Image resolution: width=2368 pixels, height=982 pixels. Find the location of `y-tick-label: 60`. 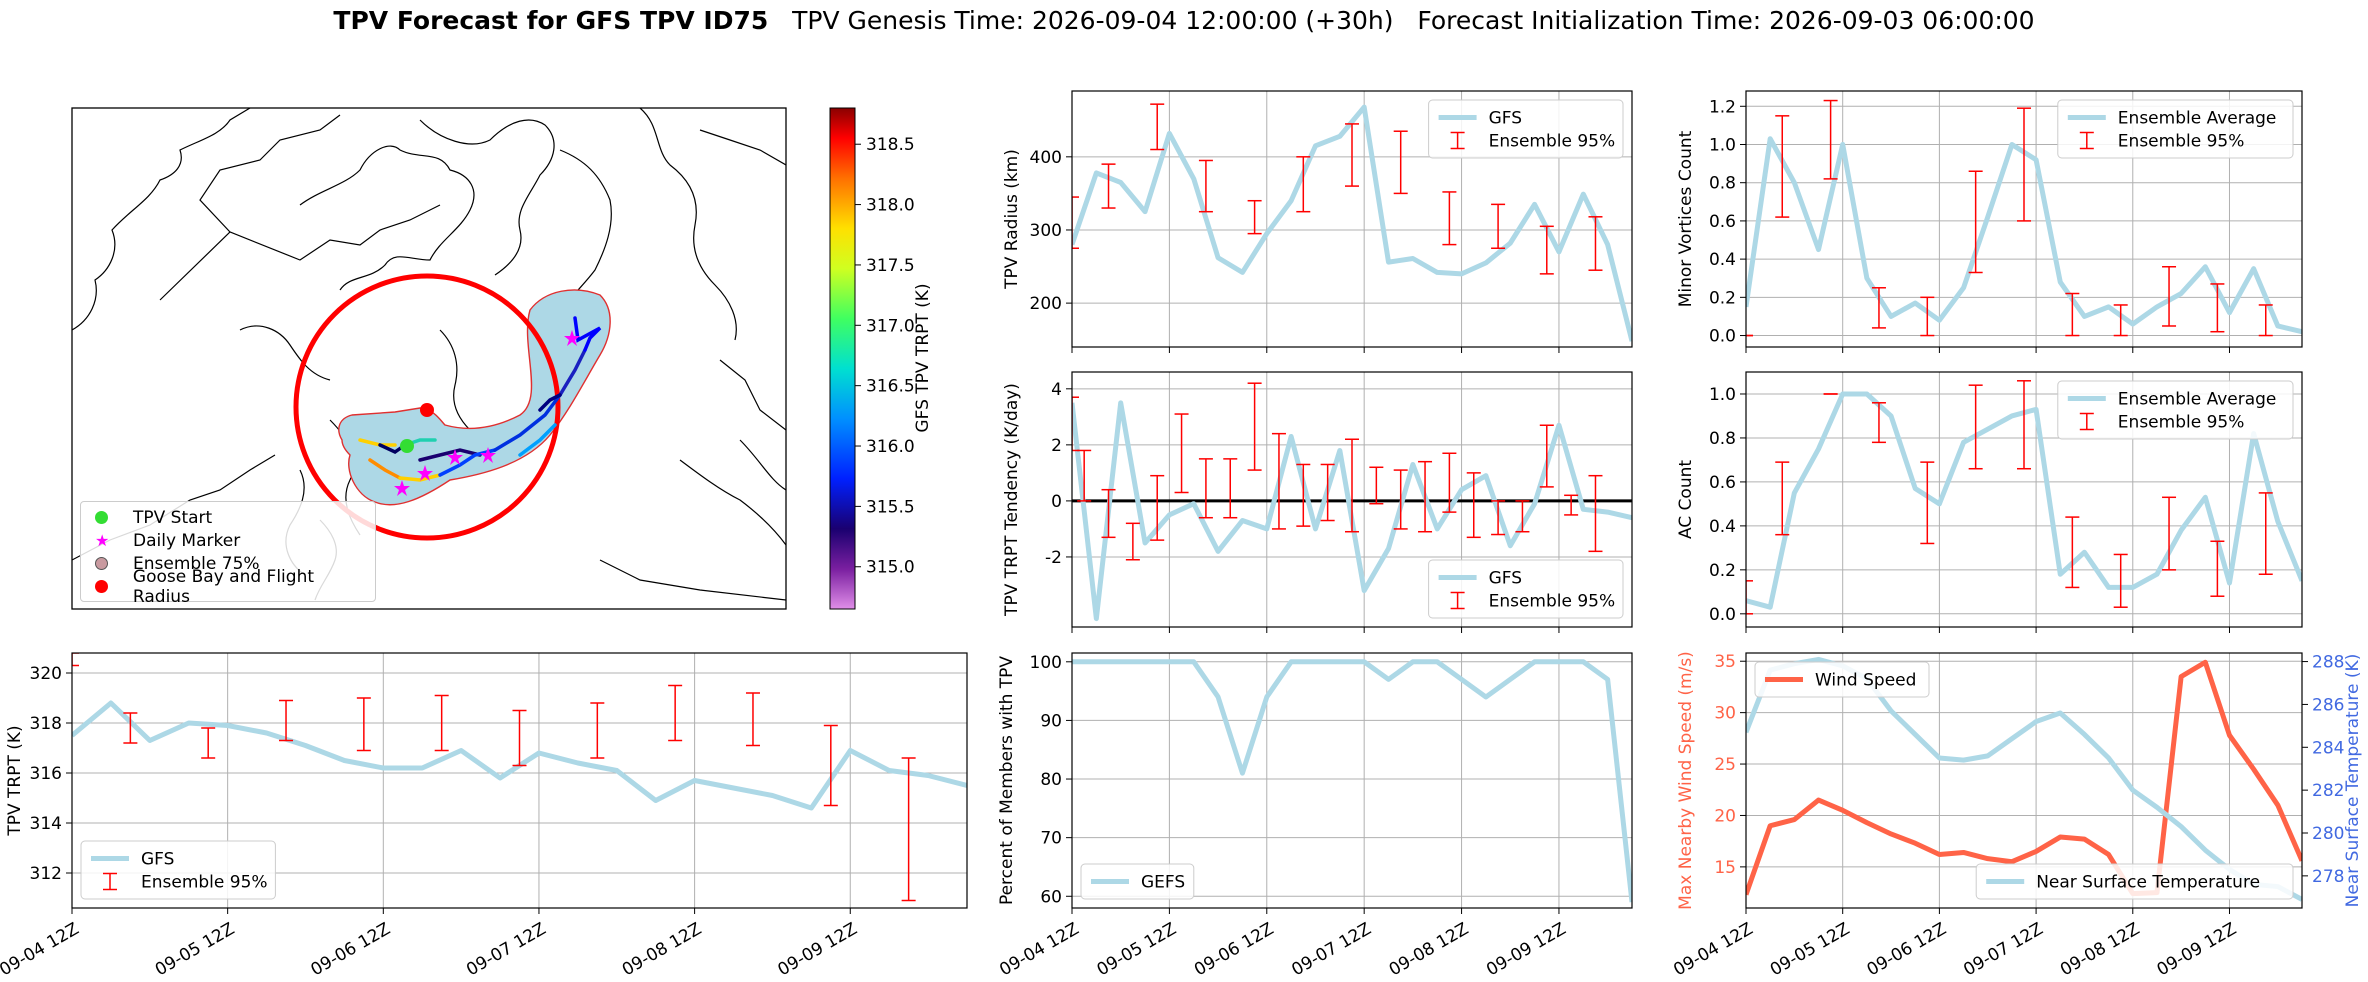

y-tick-label: 60 is located at coordinates (1051, 897).